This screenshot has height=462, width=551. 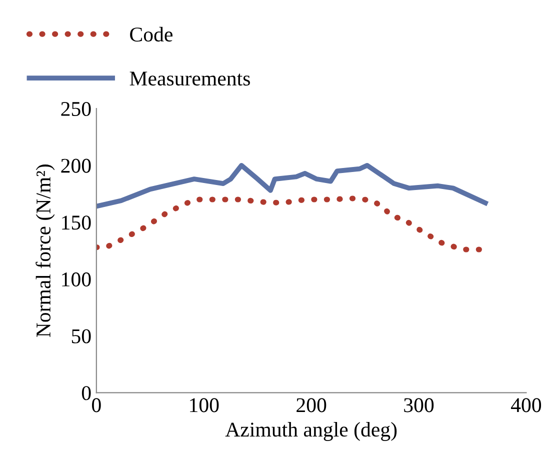 What do you see at coordinates (96, 405) in the screenshot?
I see `x-tick-label: 0` at bounding box center [96, 405].